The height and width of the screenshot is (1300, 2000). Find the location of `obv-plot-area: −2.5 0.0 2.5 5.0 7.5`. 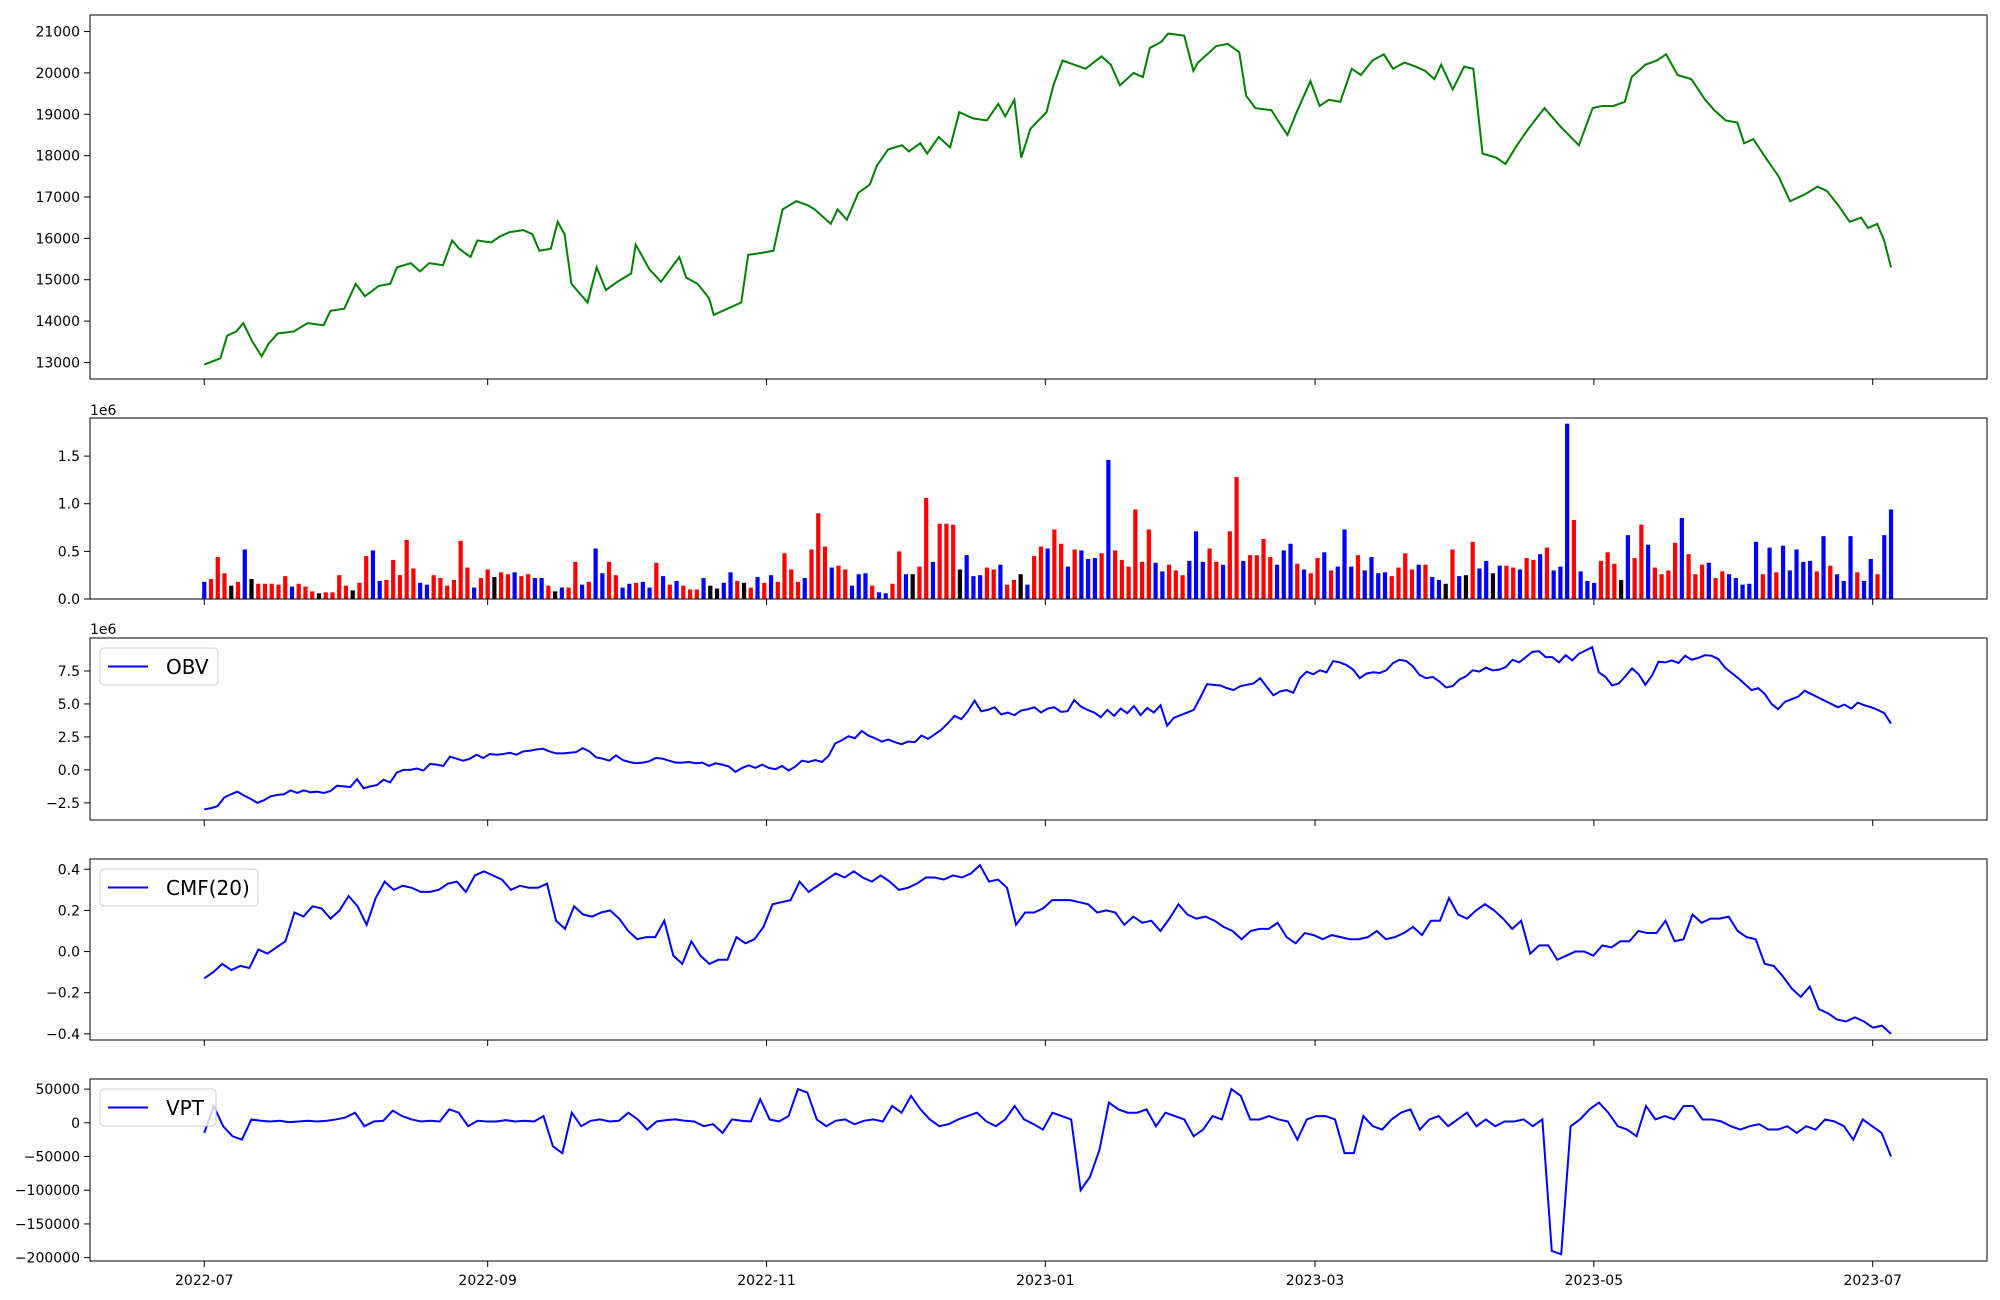

obv-plot-area: −2.5 0.0 2.5 5.0 7.5 is located at coordinates (969, 728).